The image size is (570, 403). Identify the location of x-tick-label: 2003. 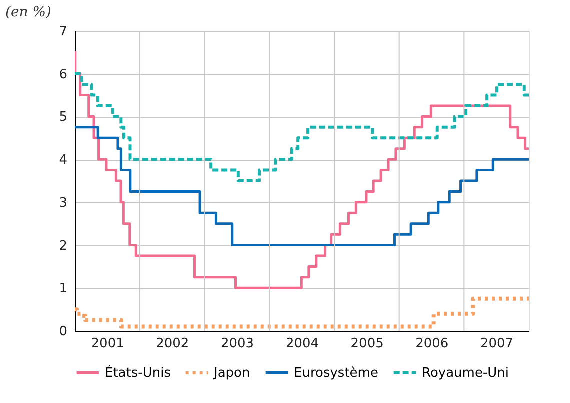
(237, 344).